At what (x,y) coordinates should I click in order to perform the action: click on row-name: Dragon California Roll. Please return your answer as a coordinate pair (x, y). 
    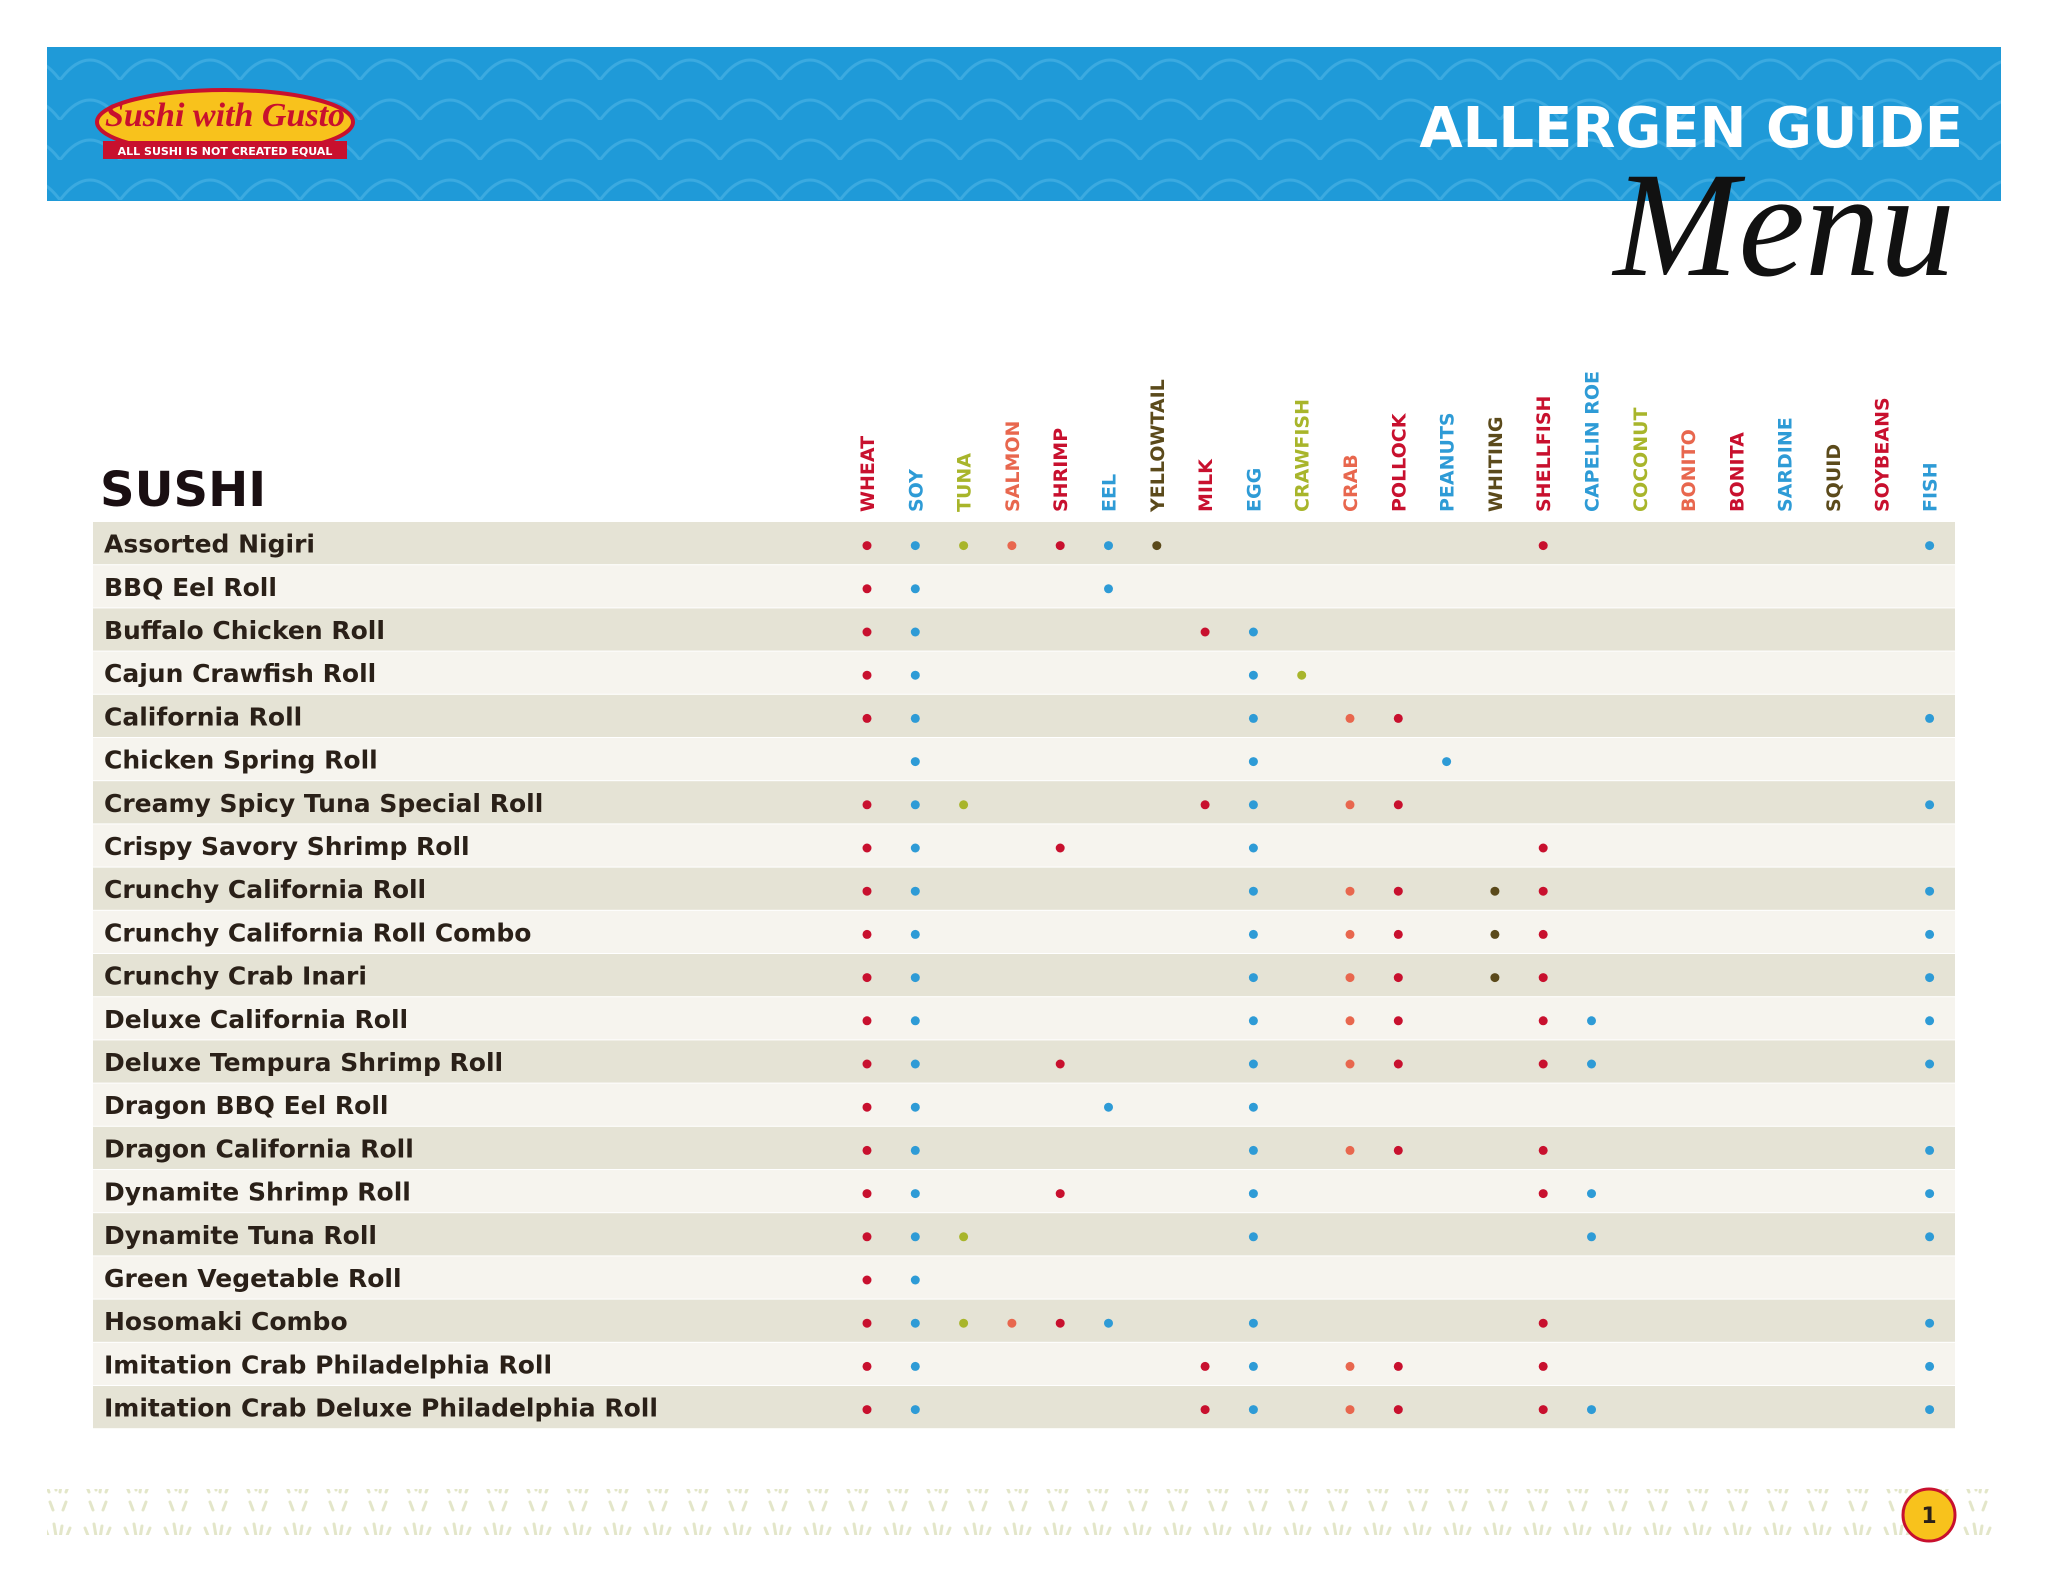
    Looking at the image, I should click on (259, 1148).